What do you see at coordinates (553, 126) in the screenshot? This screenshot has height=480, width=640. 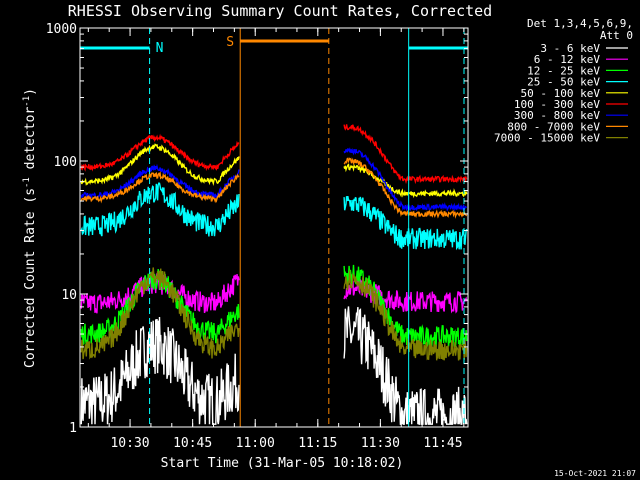 I see `legend-label: 800 - 7000 keV` at bounding box center [553, 126].